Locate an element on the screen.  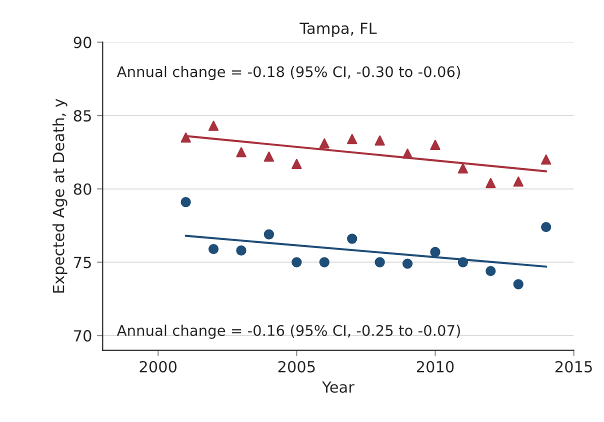
x-tick-label: 2000 is located at coordinates (158, 366).